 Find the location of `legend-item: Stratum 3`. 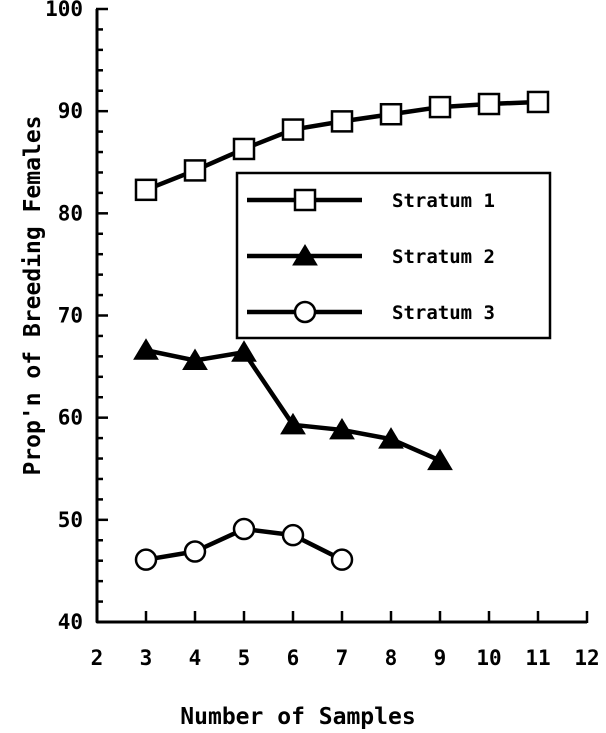

legend-item: Stratum 3 is located at coordinates (371, 312).